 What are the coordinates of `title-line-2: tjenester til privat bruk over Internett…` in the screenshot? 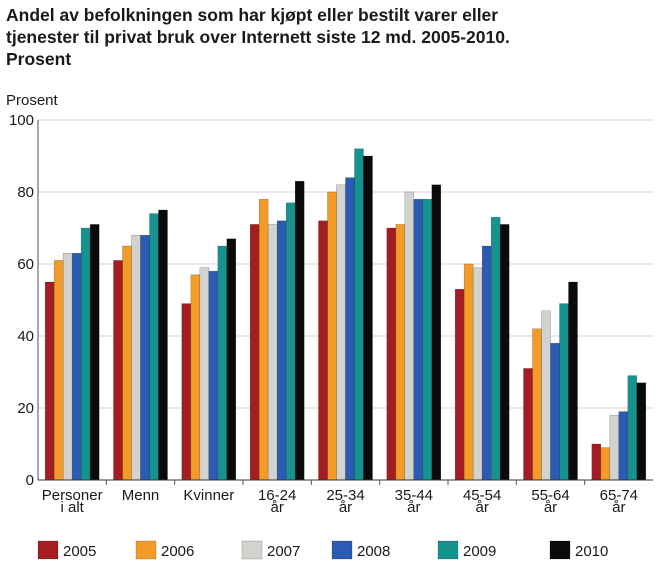 It's located at (258, 37).